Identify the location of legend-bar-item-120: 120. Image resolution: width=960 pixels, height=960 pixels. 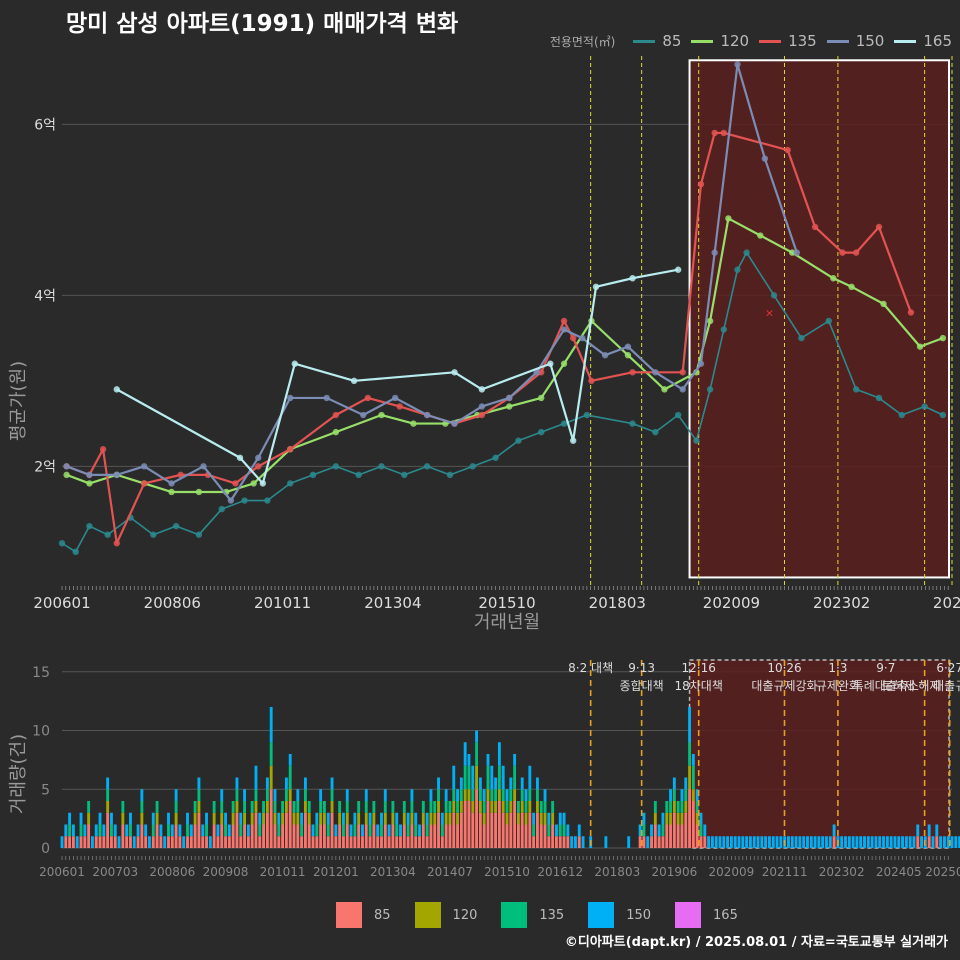
(445, 915).